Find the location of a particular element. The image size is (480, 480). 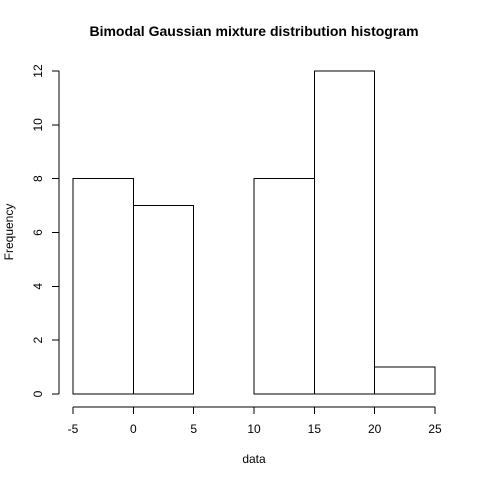

x-axis: -5 0 5 10 15 20 25 is located at coordinates (255, 421).